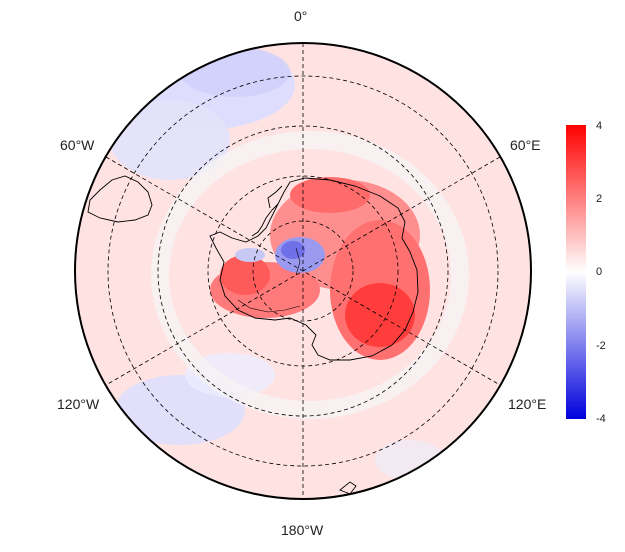 This screenshot has height=552, width=625. What do you see at coordinates (120, 199) in the screenshot?
I see `south-america-coastline` at bounding box center [120, 199].